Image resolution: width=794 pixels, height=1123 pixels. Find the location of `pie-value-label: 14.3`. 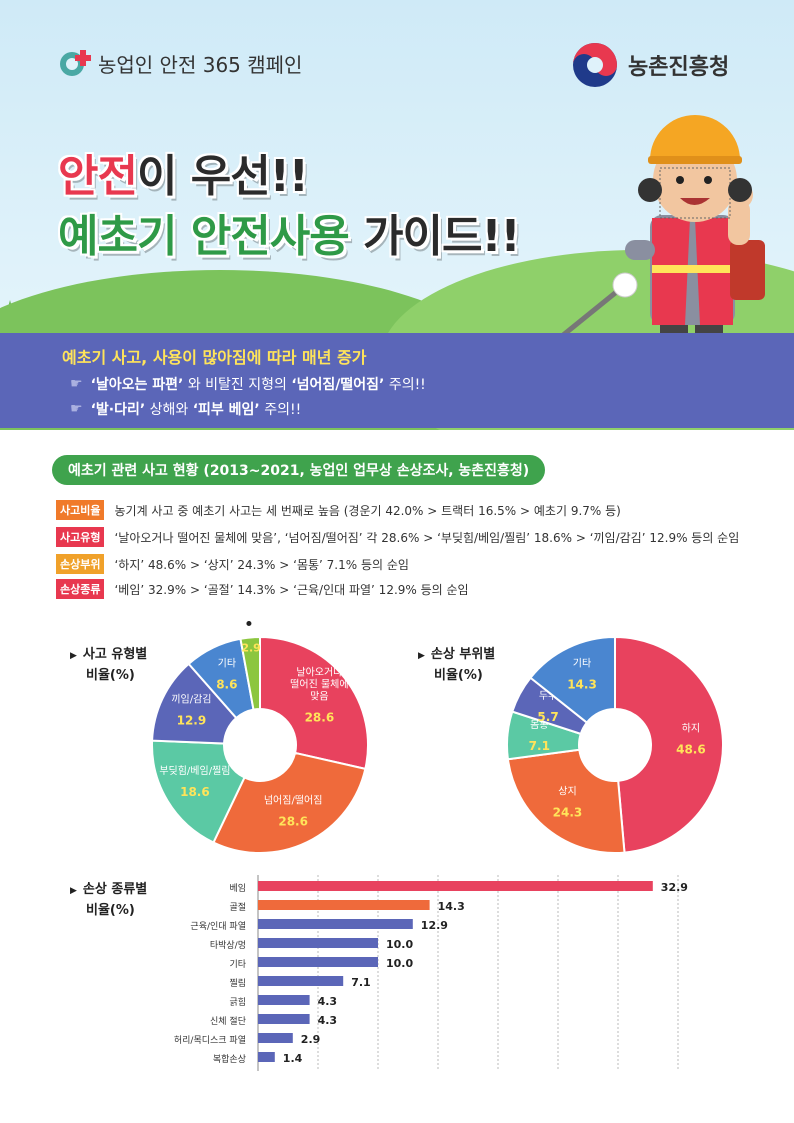

pie-value-label: 14.3 is located at coordinates (582, 685).